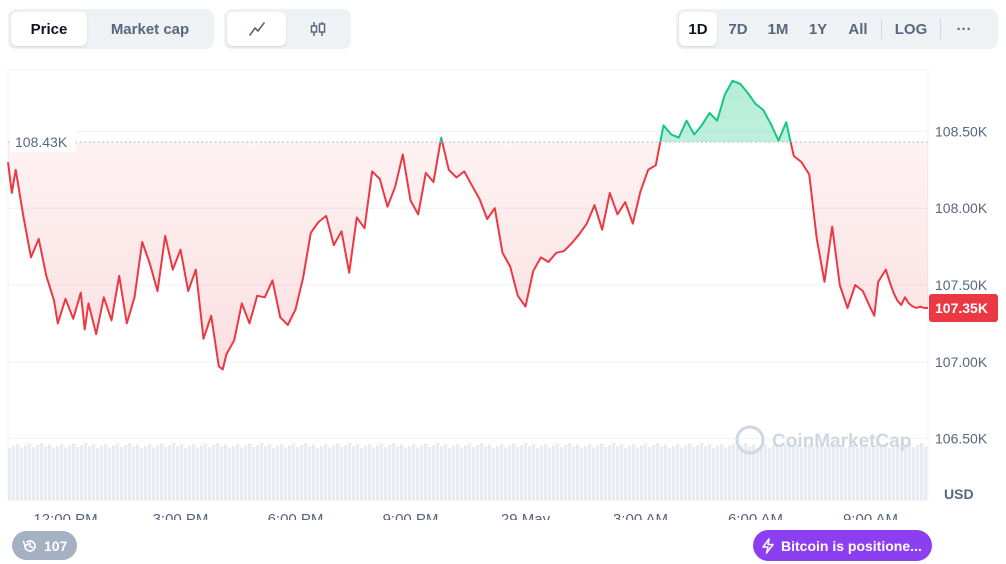  I want to click on y-tick-label: 107.00K, so click(961, 362).